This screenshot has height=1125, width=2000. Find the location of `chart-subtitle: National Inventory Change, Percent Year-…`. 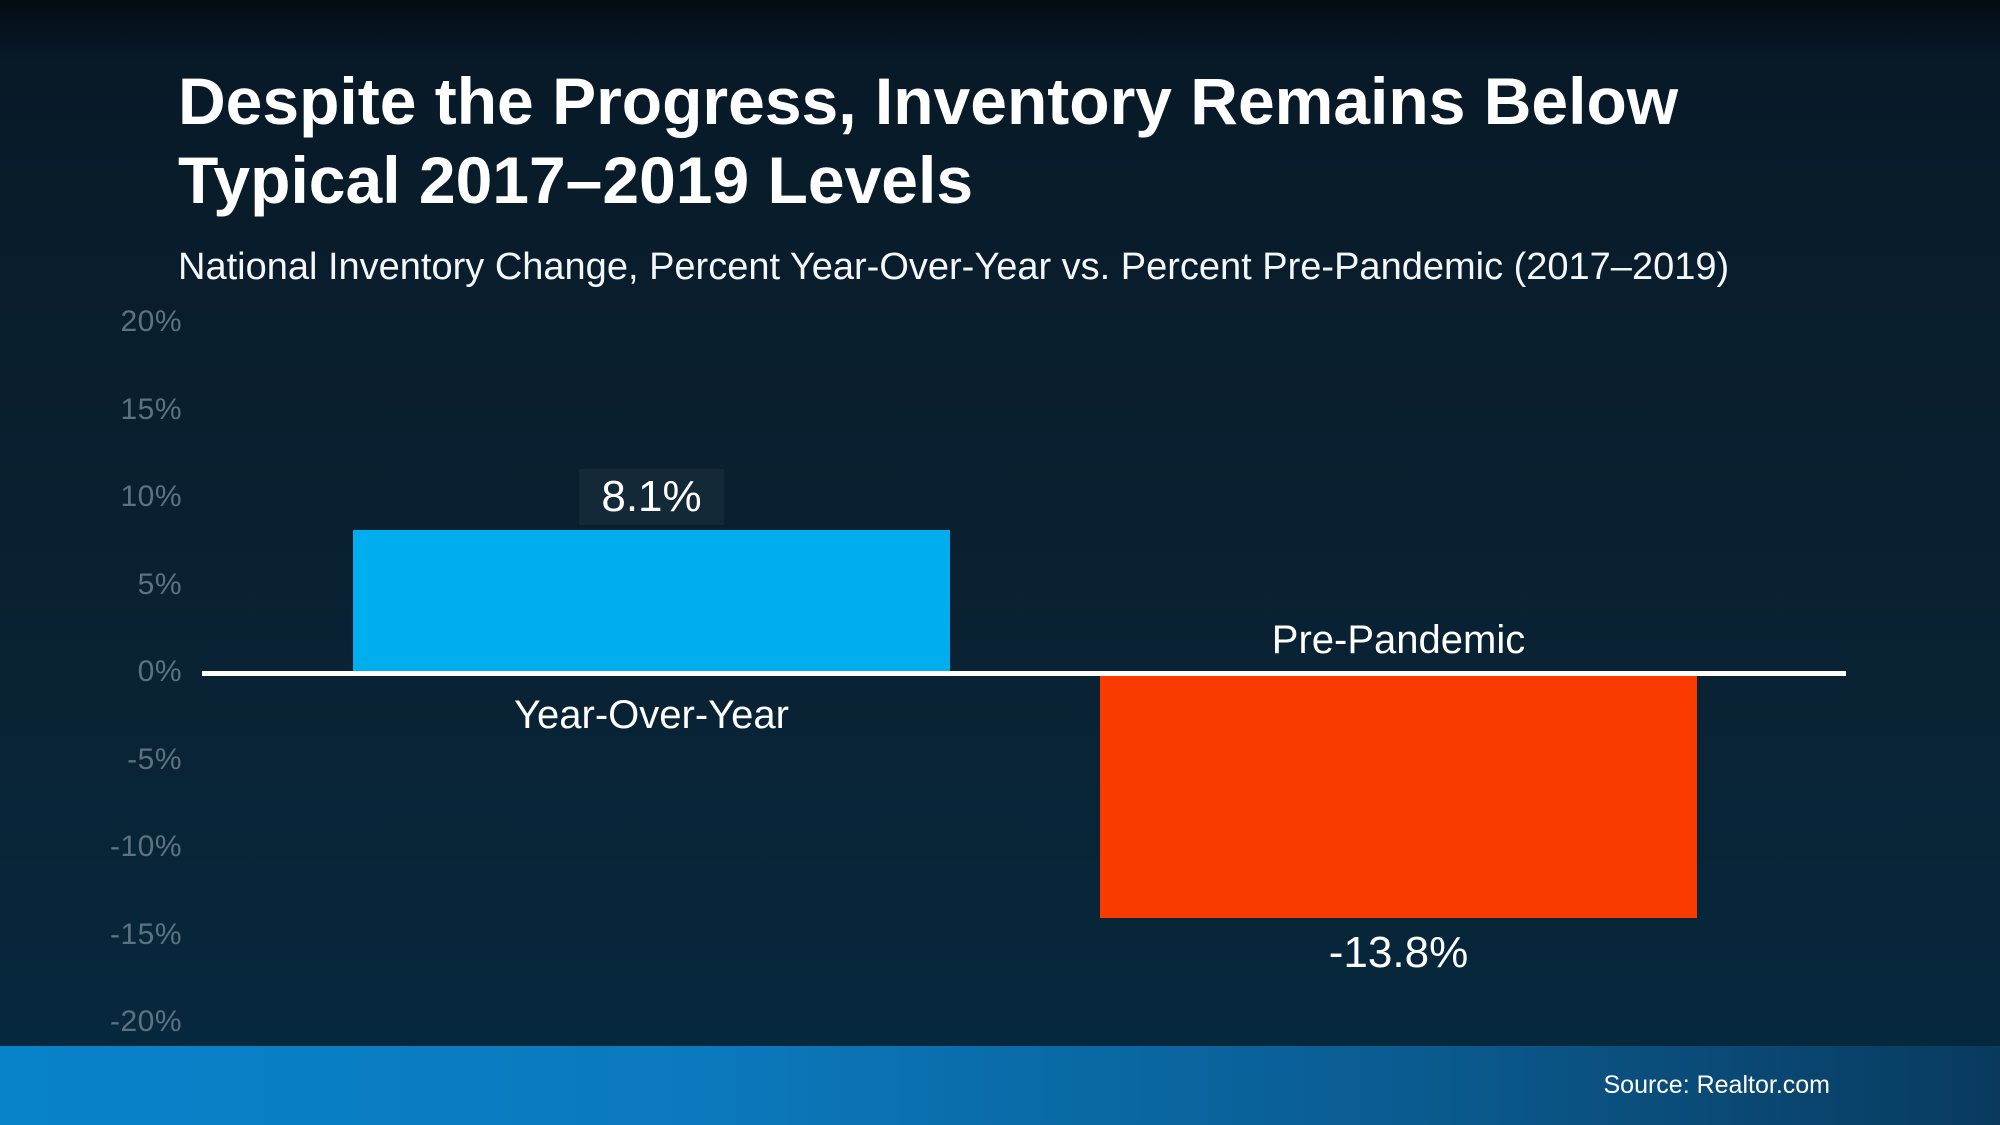

chart-subtitle: National Inventory Change, Percent Year-… is located at coordinates (954, 267).